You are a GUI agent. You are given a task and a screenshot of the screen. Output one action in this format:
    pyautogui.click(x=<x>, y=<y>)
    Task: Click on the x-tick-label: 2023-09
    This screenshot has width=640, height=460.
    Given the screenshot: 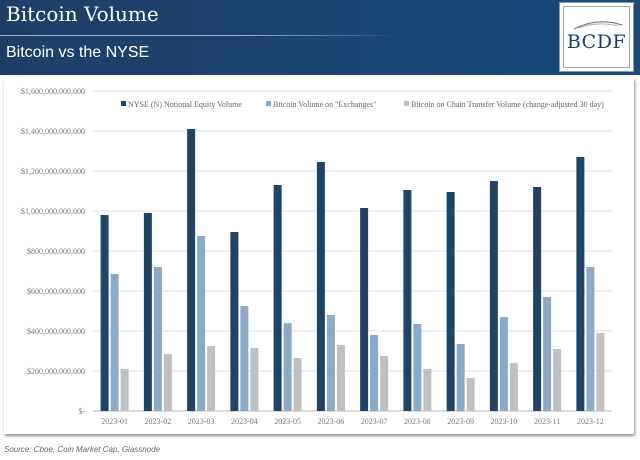 What is the action you would take?
    pyautogui.click(x=460, y=421)
    